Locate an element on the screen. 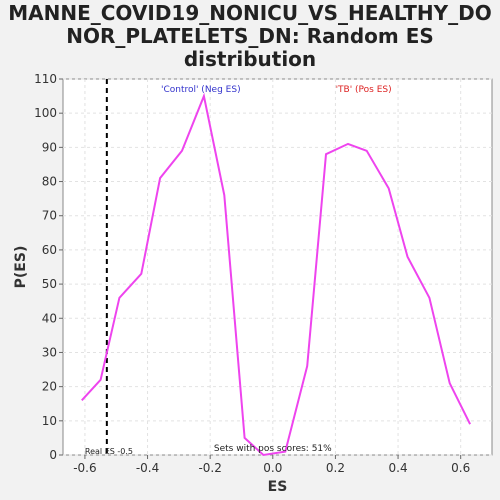 The height and width of the screenshot is (500, 500). y-tick-label: 100 is located at coordinates (45, 113).